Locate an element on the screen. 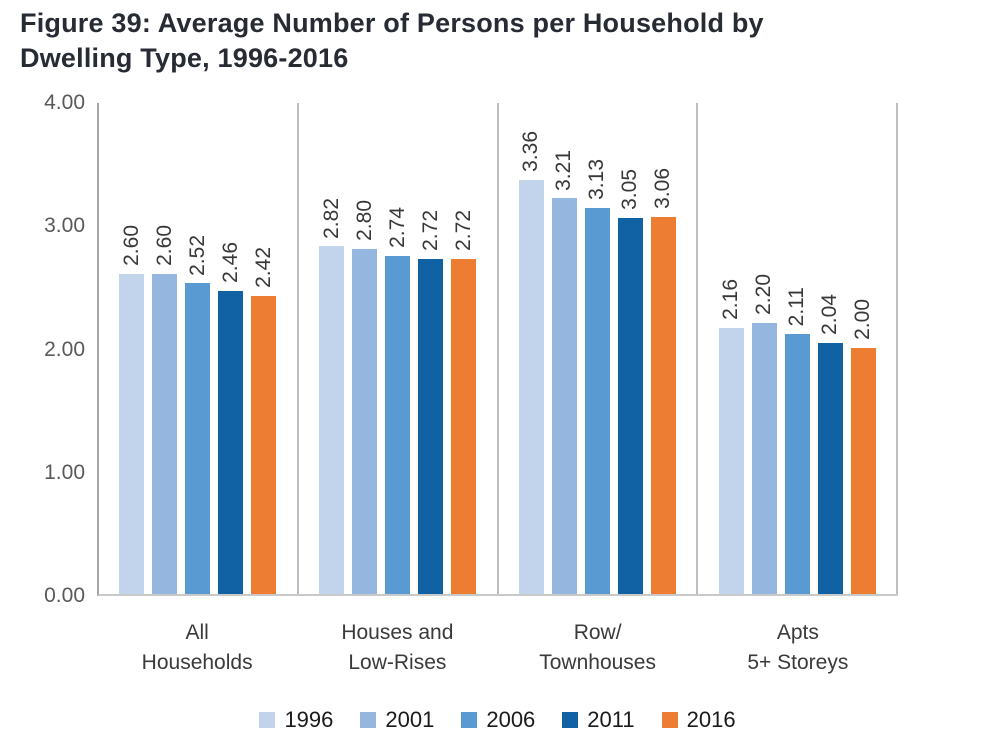  bar-2011: 2.72 is located at coordinates (431, 402).